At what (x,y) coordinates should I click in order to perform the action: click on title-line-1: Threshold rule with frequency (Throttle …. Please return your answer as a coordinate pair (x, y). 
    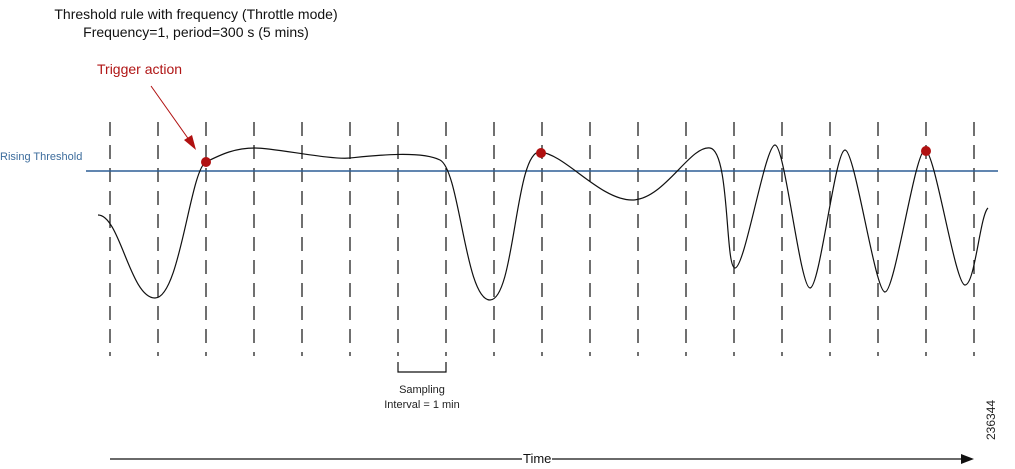
    Looking at the image, I should click on (196, 14).